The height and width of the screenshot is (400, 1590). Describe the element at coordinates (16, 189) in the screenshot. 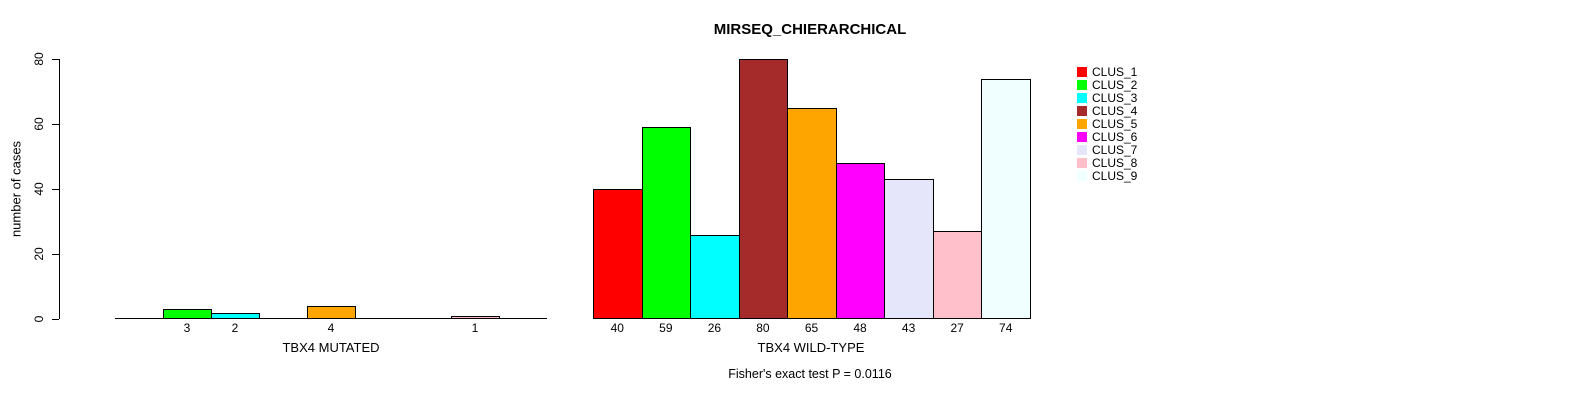

I see `y-axis-label: number of cases` at that location.